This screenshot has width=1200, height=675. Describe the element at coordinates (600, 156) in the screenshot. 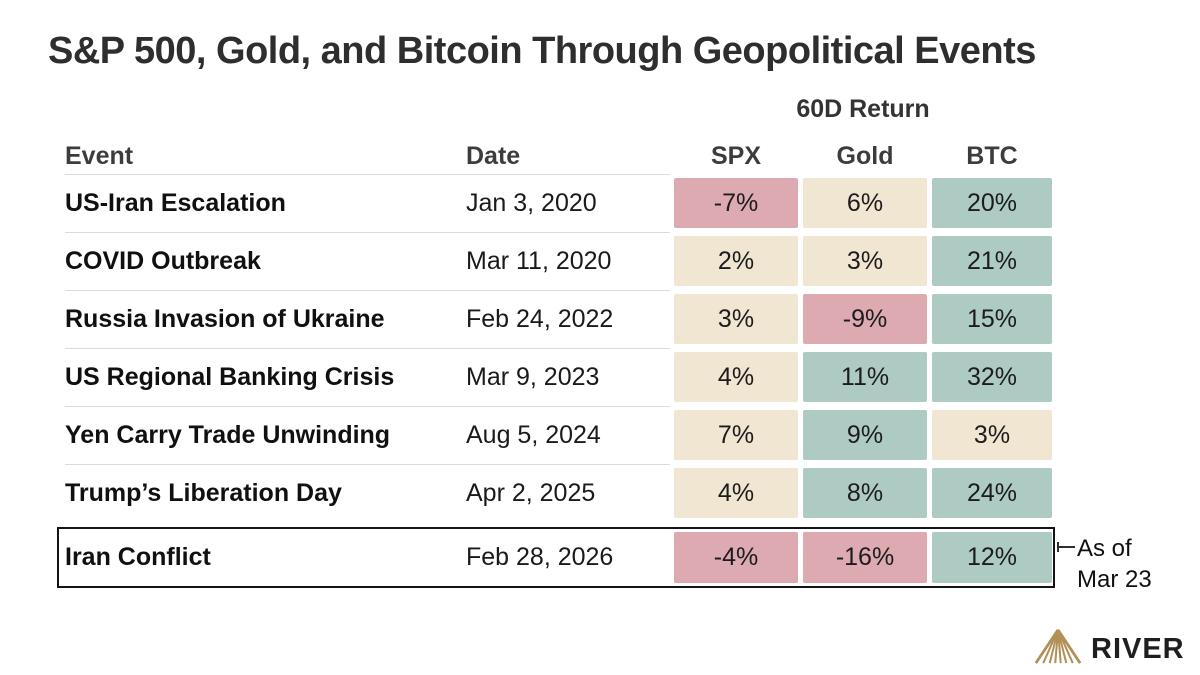

I see `table-header-row: Event Date SPX Gold BTC` at that location.